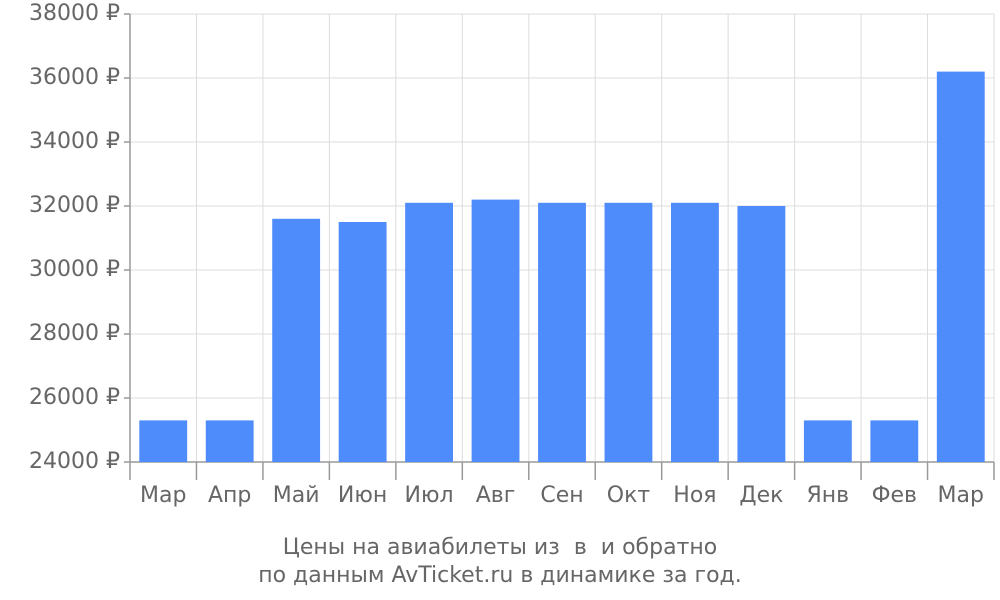  I want to click on x-tick-label: Окт, so click(629, 495).